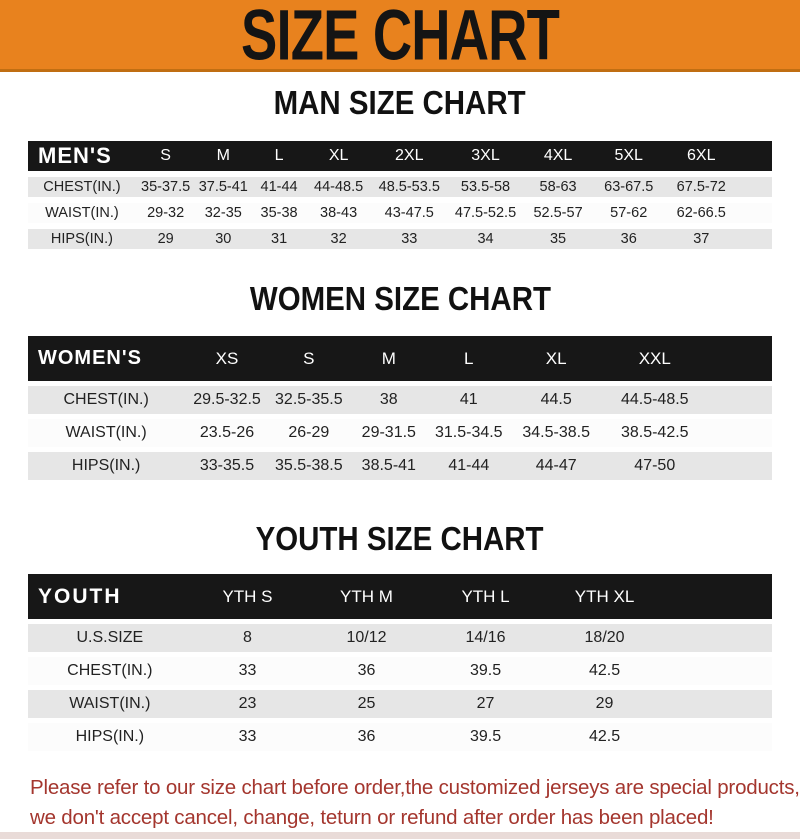  I want to click on value-cell: 42.5, so click(604, 671).